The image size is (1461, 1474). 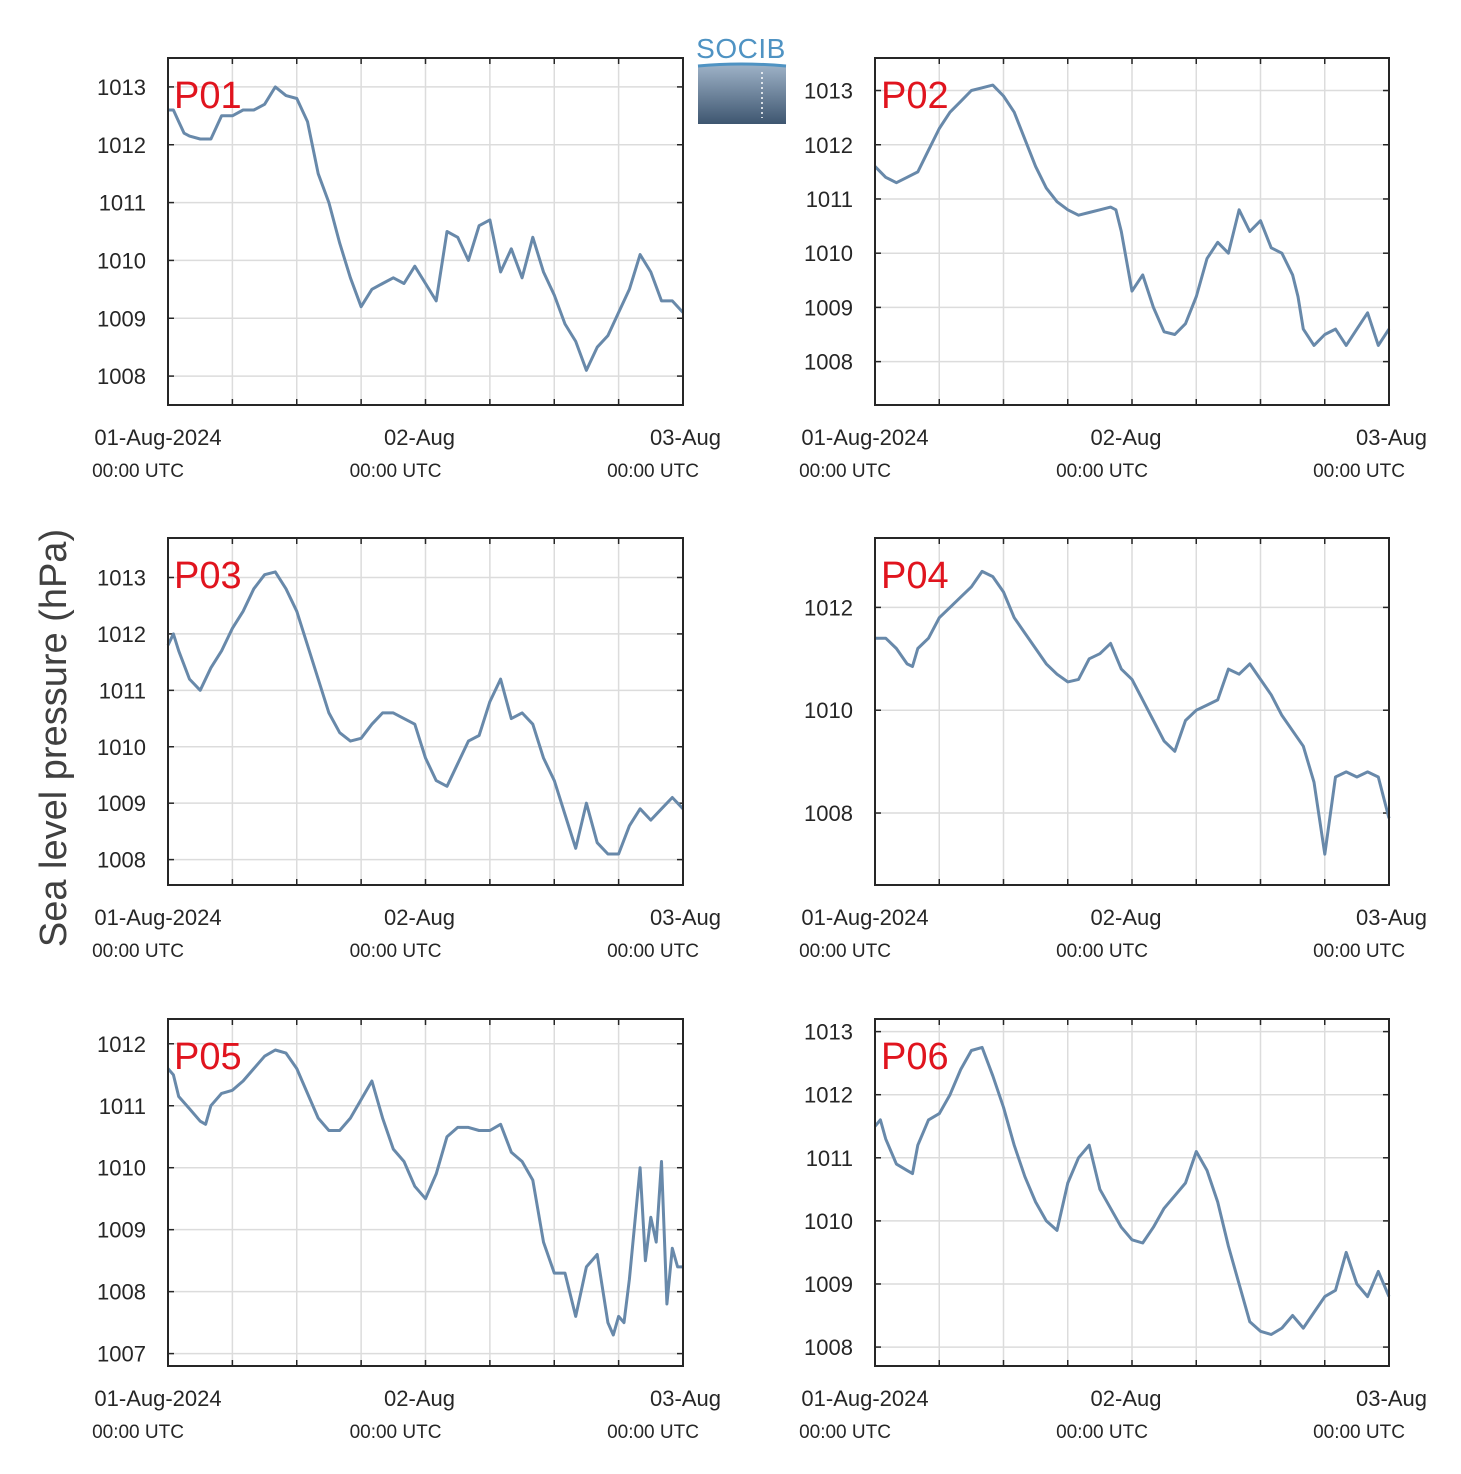 I want to click on socib-logo: SOCIB, so click(x=741, y=78).